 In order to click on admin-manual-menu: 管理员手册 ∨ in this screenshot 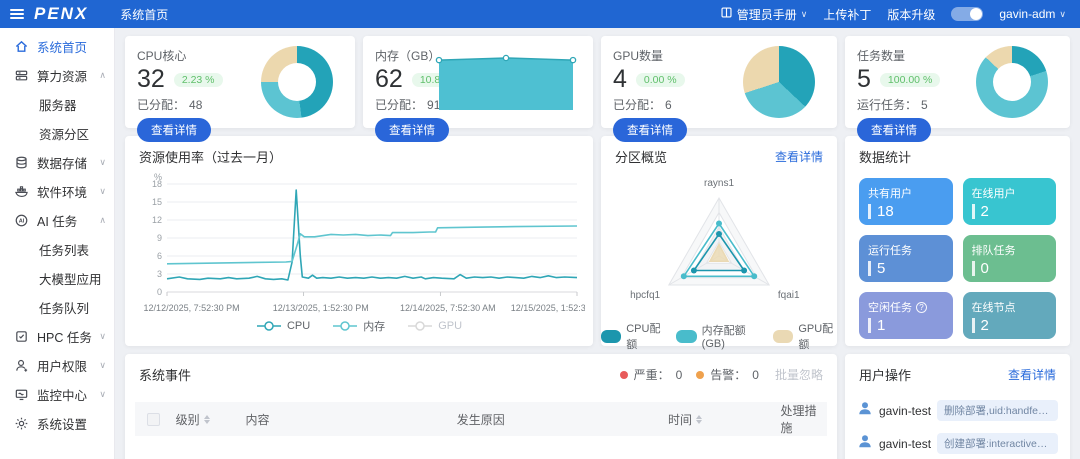, I will do `click(763, 14)`.